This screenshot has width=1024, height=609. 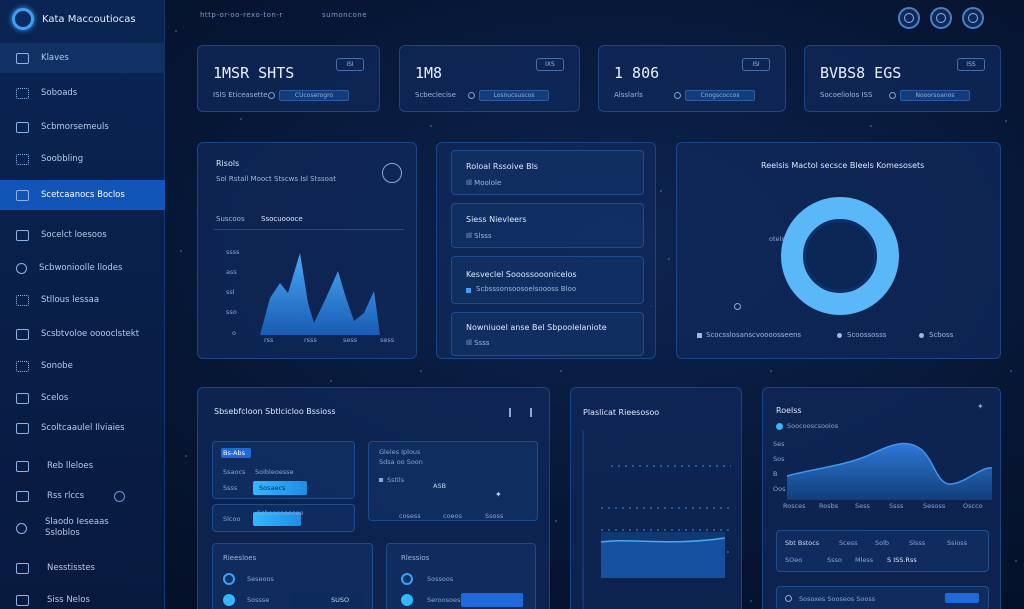 I want to click on y-tick: o, so click(x=234, y=333).